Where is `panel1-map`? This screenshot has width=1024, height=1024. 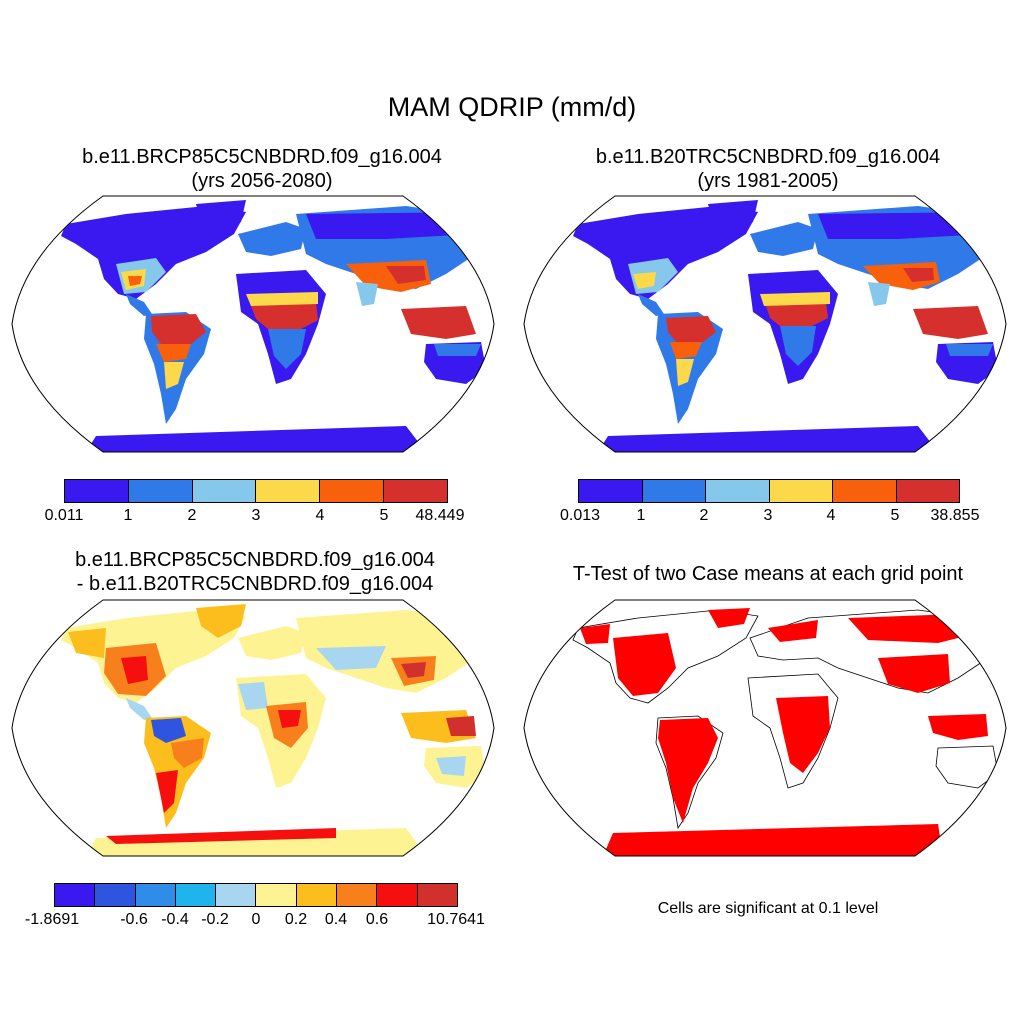 panel1-map is located at coordinates (253, 324).